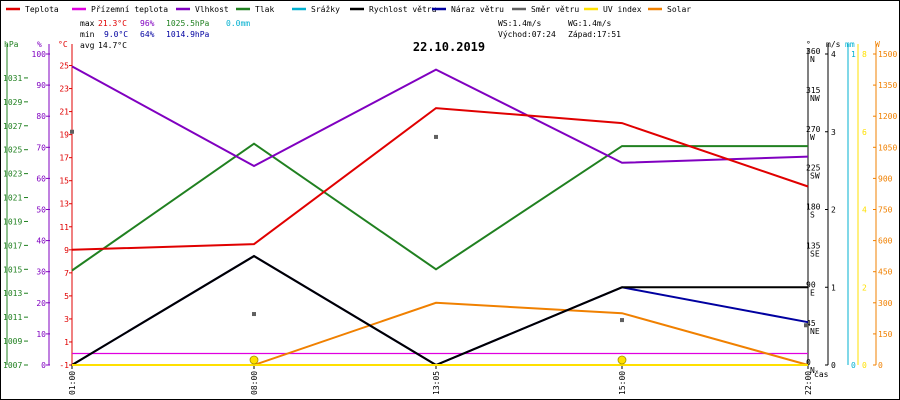 The height and width of the screenshot is (400, 900). I want to click on tick-label-mm: 0, so click(853, 365).